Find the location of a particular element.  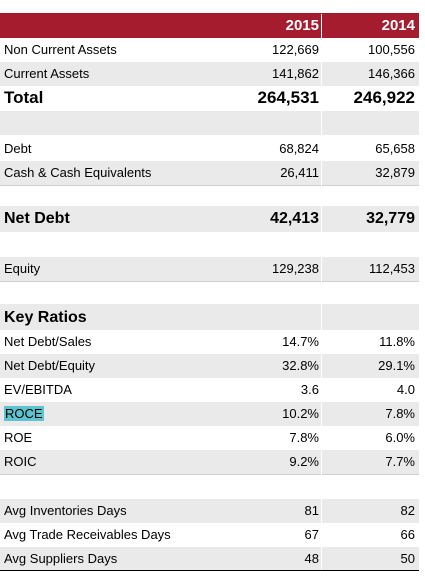

column-separator is located at coordinates (321, 292).